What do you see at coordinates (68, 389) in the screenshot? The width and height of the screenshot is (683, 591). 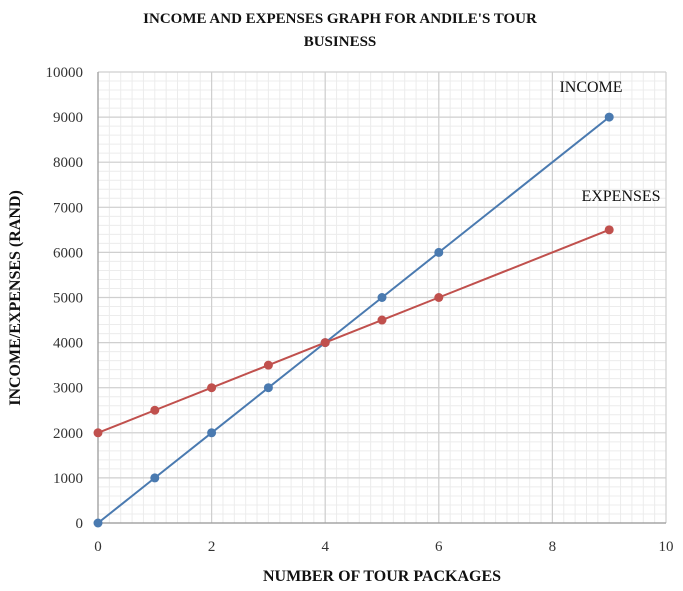 I see `y-tick-label: 3000` at bounding box center [68, 389].